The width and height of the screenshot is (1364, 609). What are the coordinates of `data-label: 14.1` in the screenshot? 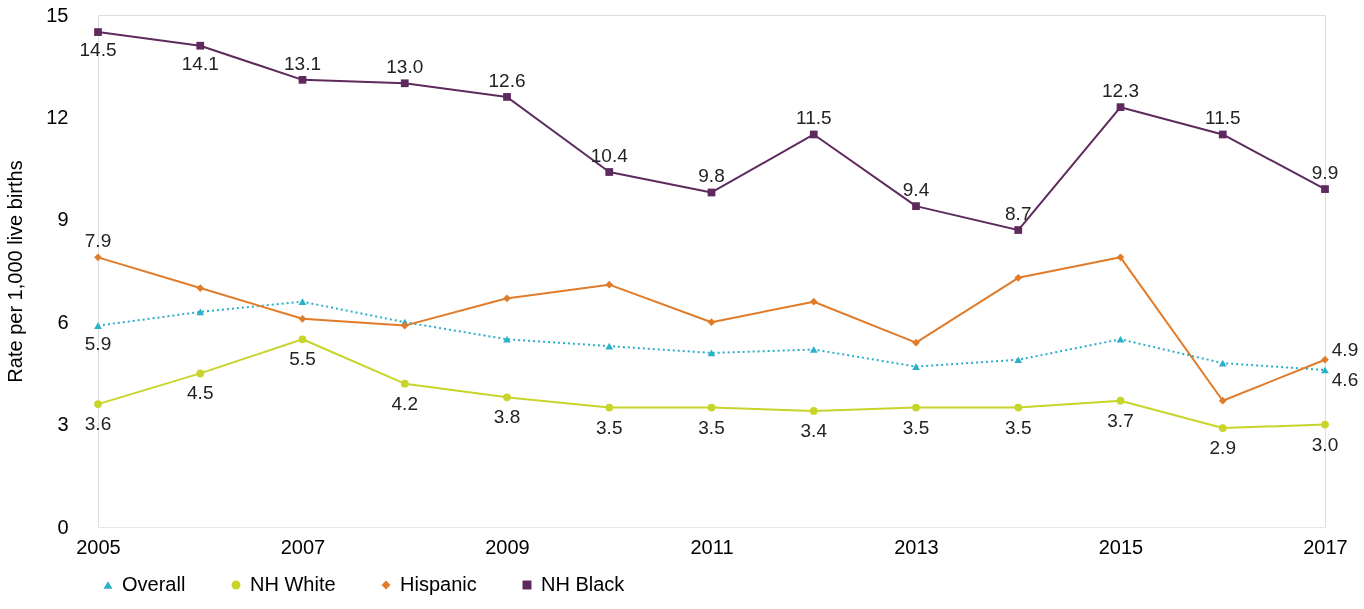 It's located at (200, 63).